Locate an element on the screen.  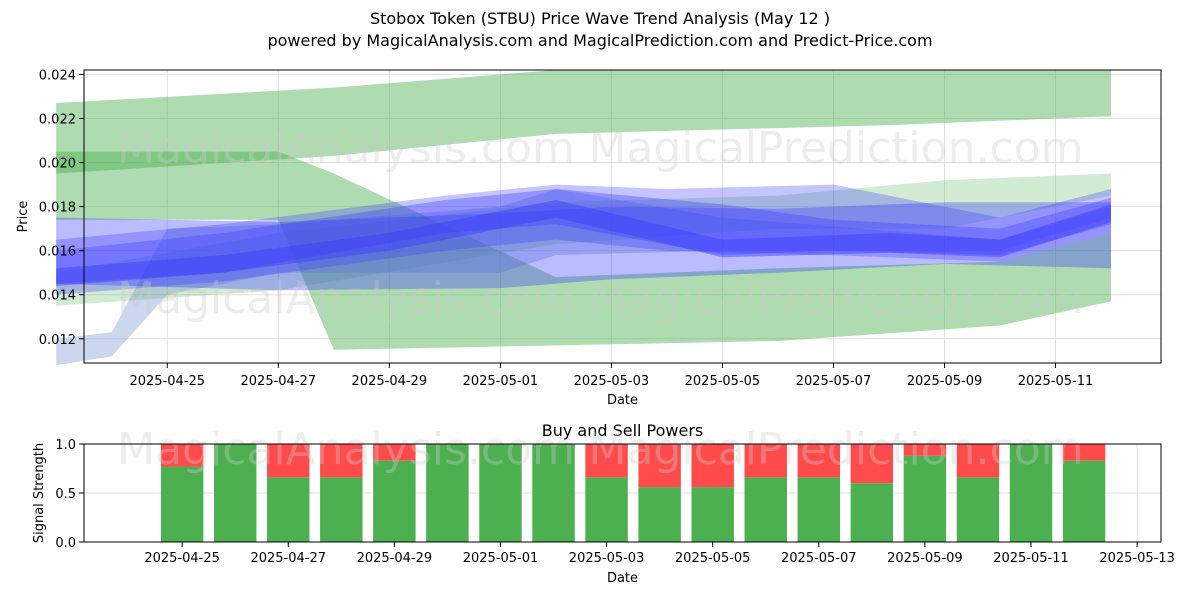
top-y-axis-label: Price is located at coordinates (23, 217).